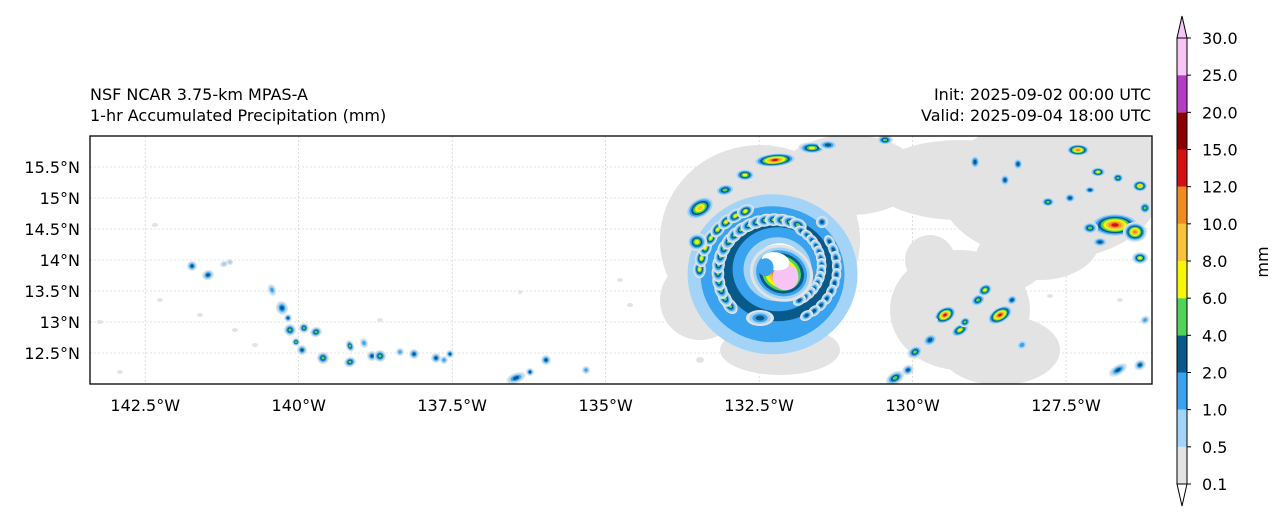  What do you see at coordinates (52, 291) in the screenshot?
I see `lat-tick-label: 13.5°N` at bounding box center [52, 291].